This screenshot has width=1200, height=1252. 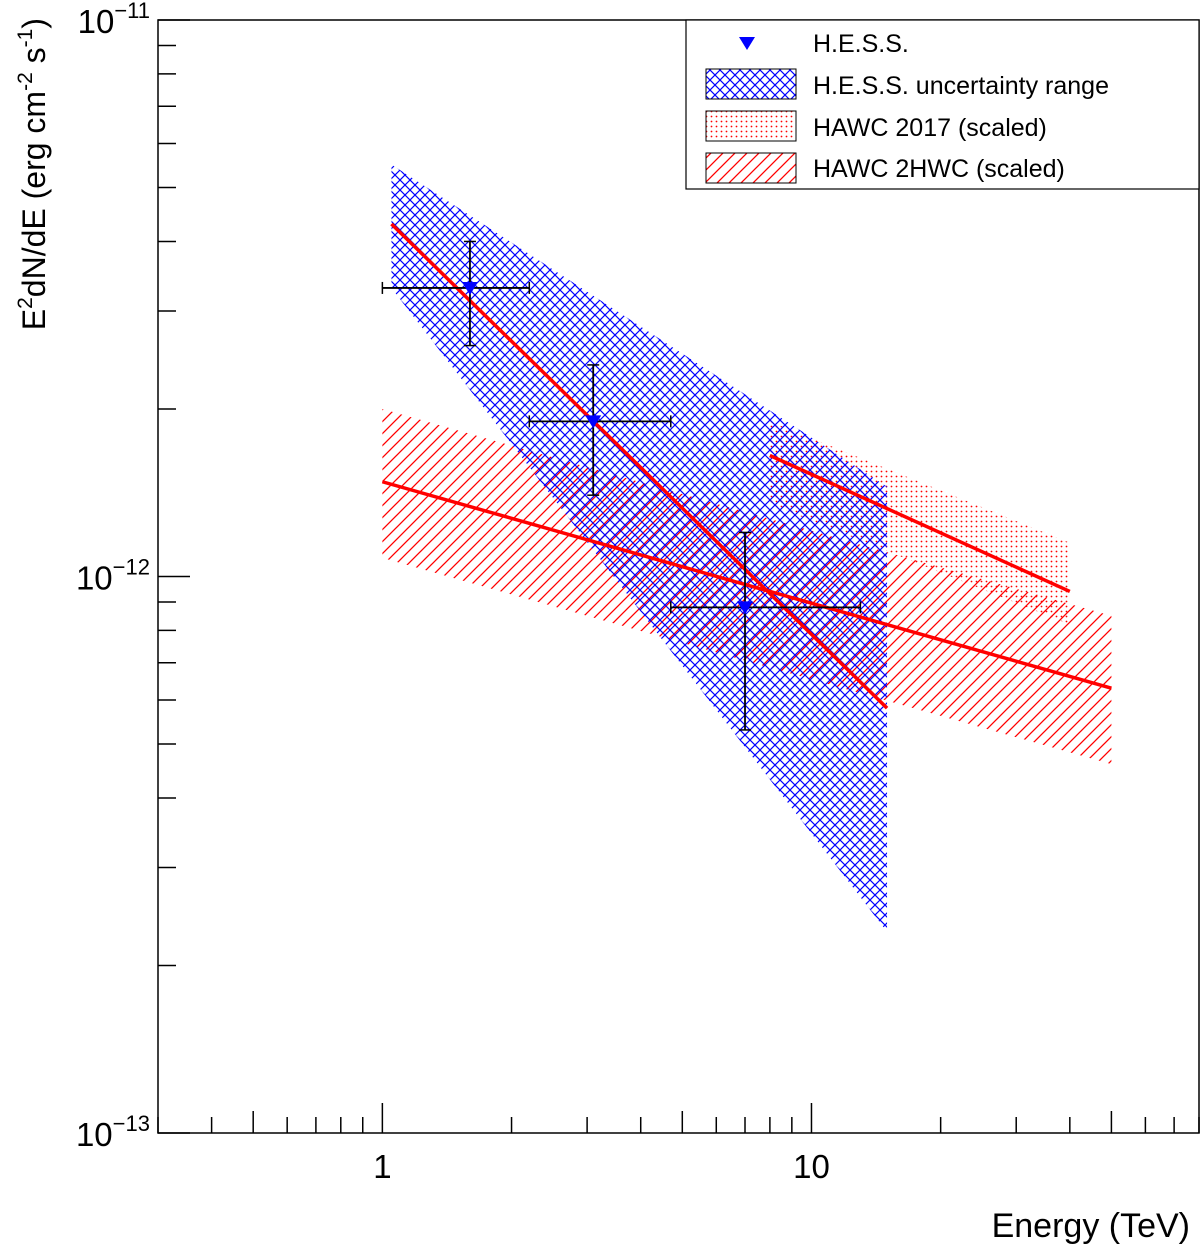 I want to click on legend-item-hawc2hwc: HAWC 2HWC (scaled), so click(x=885, y=168).